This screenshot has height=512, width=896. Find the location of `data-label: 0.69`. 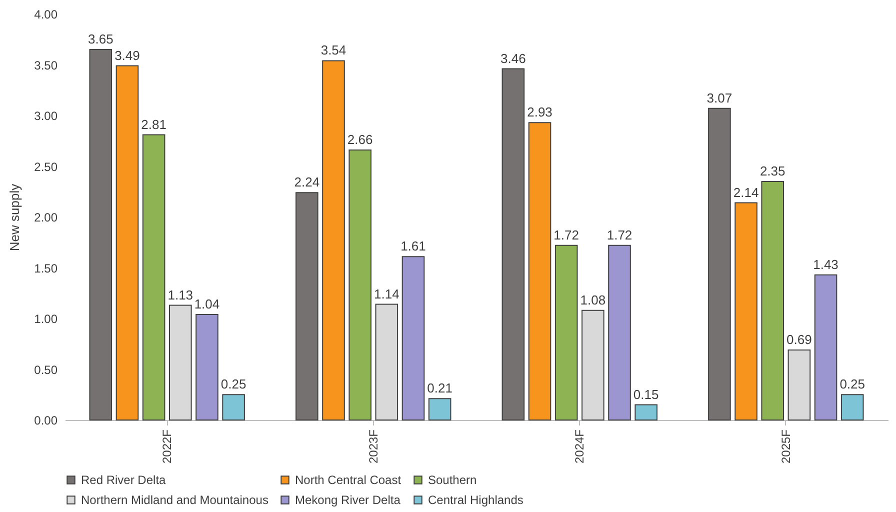

data-label: 0.69 is located at coordinates (799, 339).